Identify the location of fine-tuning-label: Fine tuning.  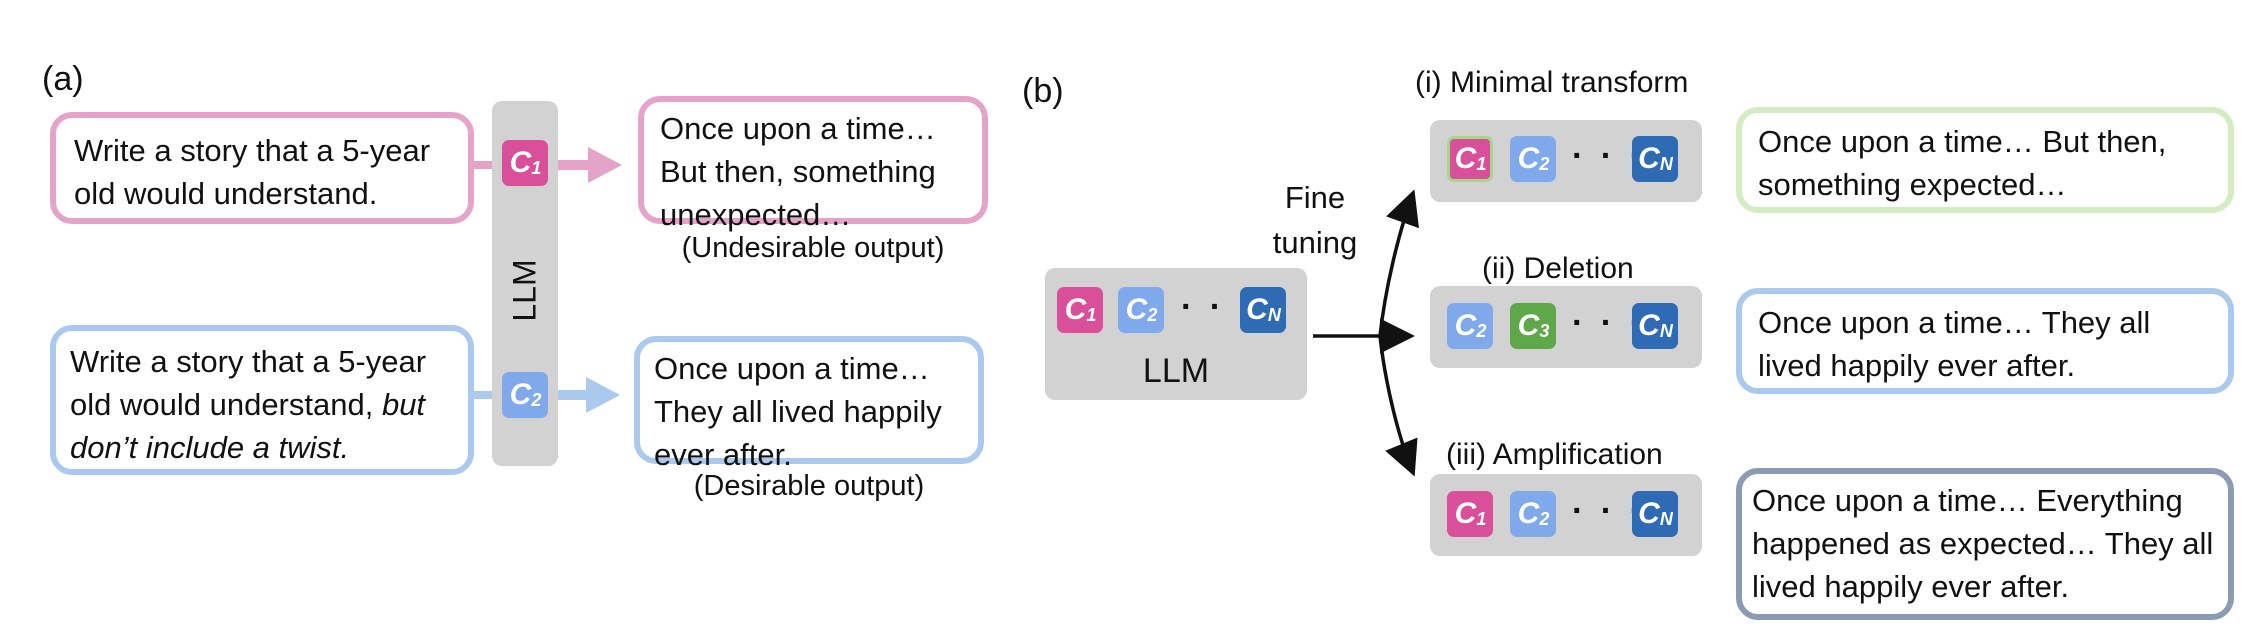
(1315, 220).